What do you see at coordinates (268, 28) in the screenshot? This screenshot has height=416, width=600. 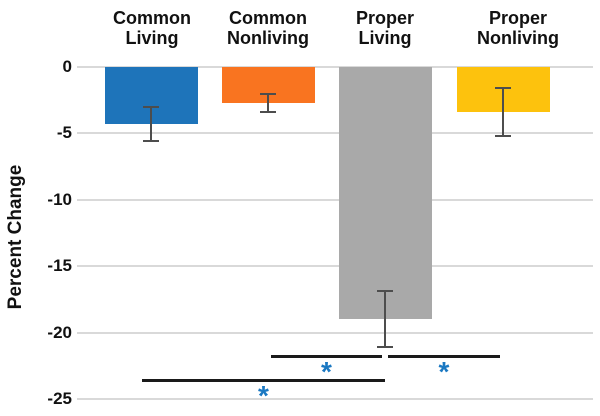 I see `category-label-common-nonliving: Common Nonliving` at bounding box center [268, 28].